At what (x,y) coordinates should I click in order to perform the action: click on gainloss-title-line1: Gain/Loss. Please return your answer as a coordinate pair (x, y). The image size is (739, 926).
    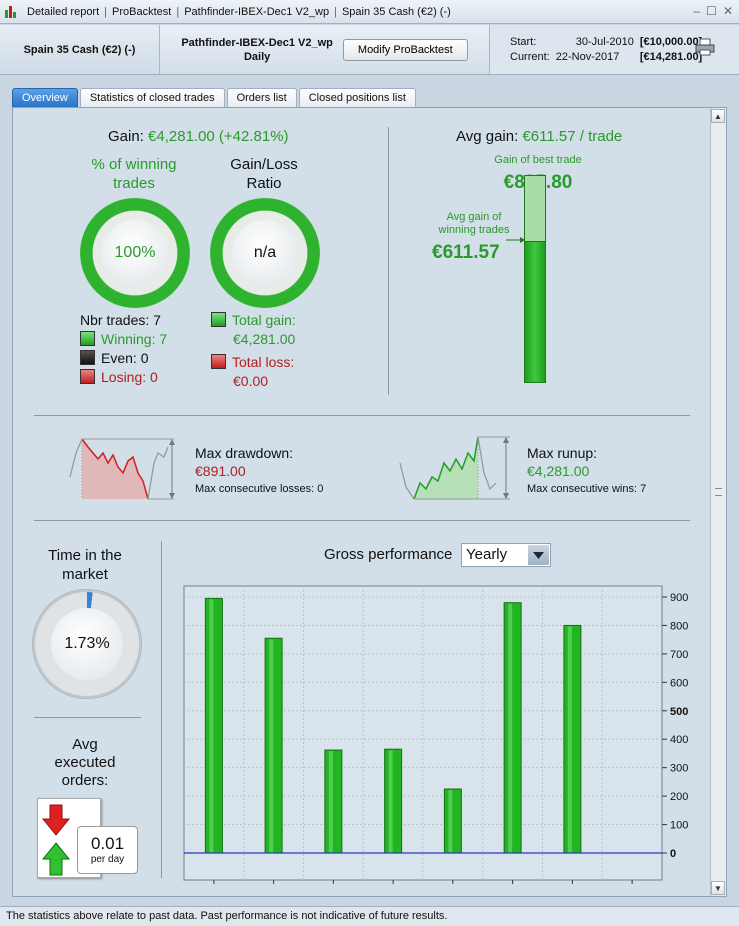
    Looking at the image, I should click on (264, 164).